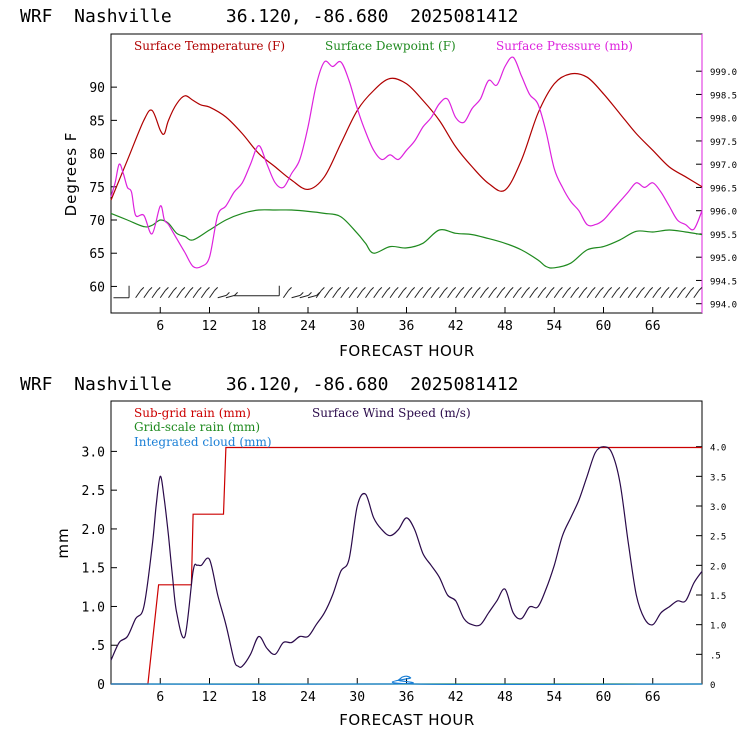 Image resolution: width=740 pixels, height=740 pixels. What do you see at coordinates (718, 538) in the screenshot?
I see `right-tick-label: 2.5` at bounding box center [718, 538].